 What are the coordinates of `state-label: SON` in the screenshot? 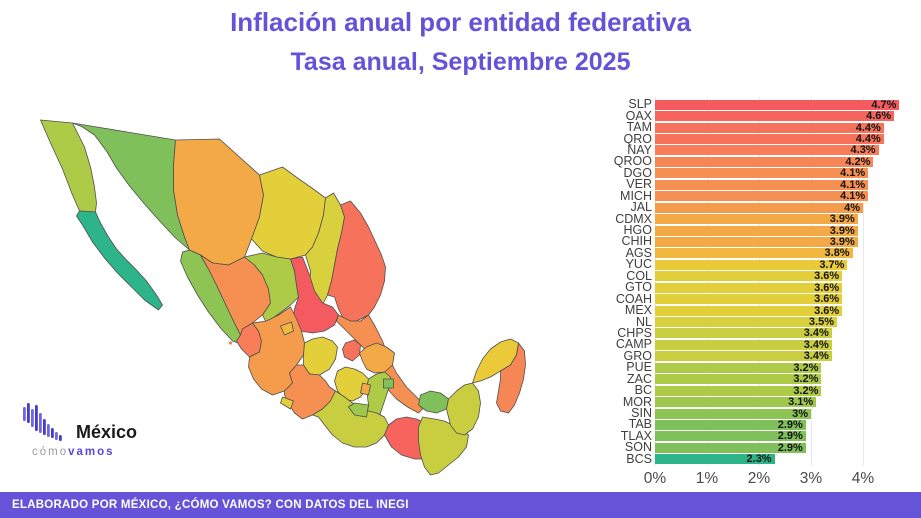 It's located at (638, 447).